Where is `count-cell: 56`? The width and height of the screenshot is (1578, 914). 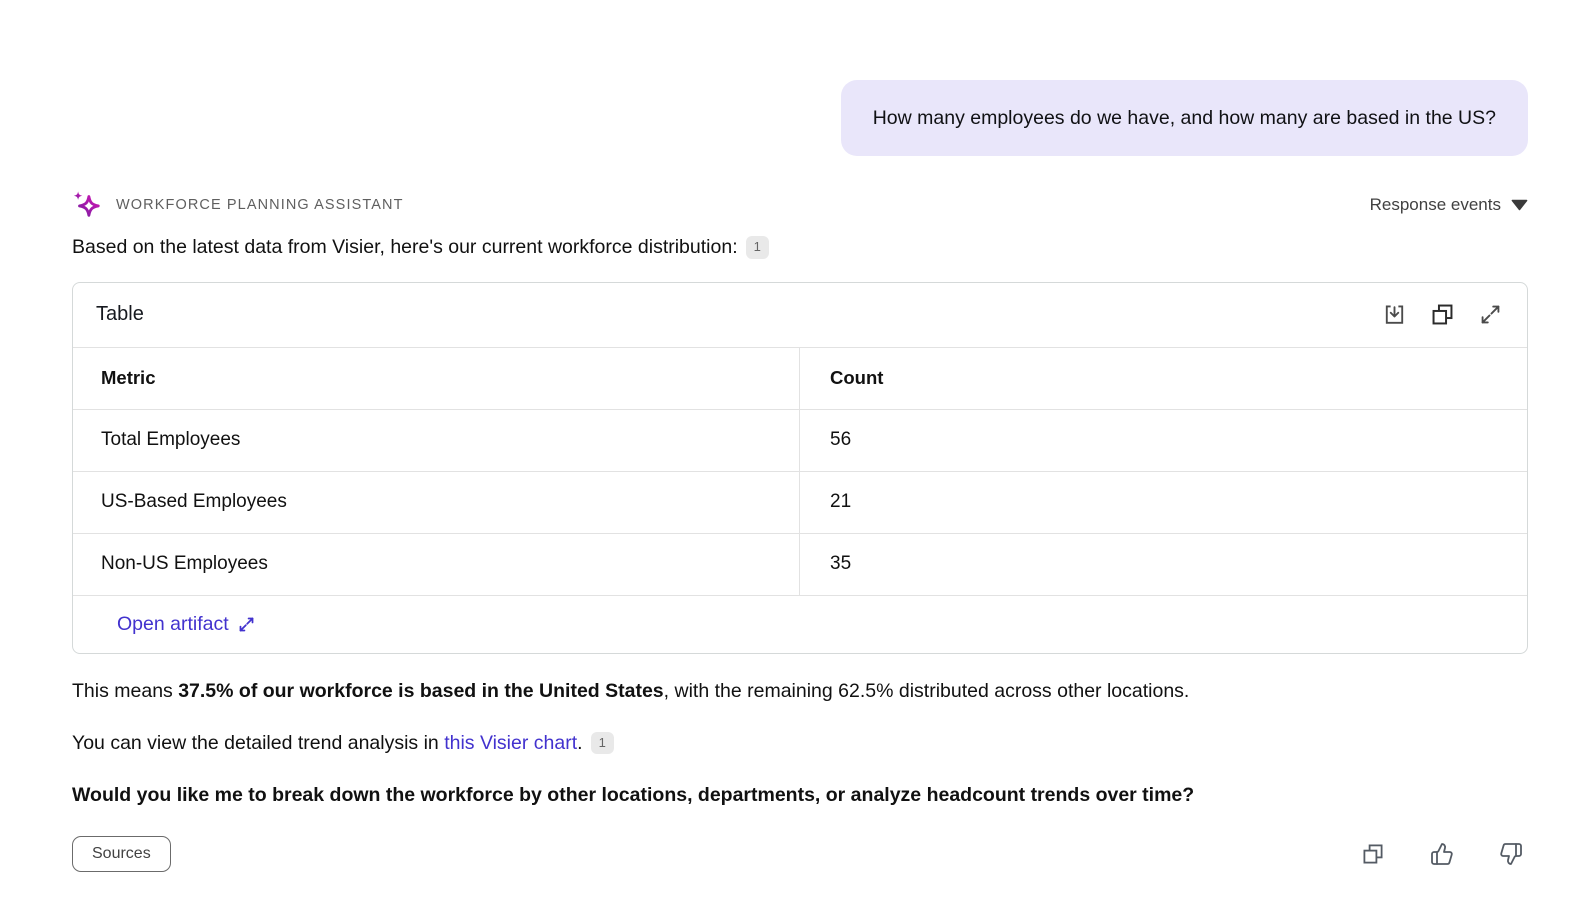 count-cell: 56 is located at coordinates (841, 440).